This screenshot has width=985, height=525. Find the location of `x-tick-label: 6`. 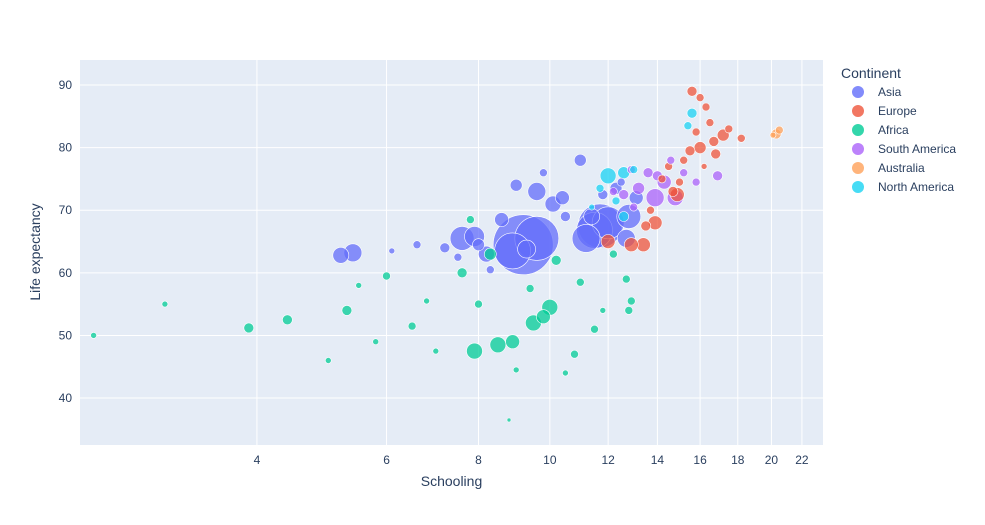

x-tick-label: 6 is located at coordinates (386, 460).